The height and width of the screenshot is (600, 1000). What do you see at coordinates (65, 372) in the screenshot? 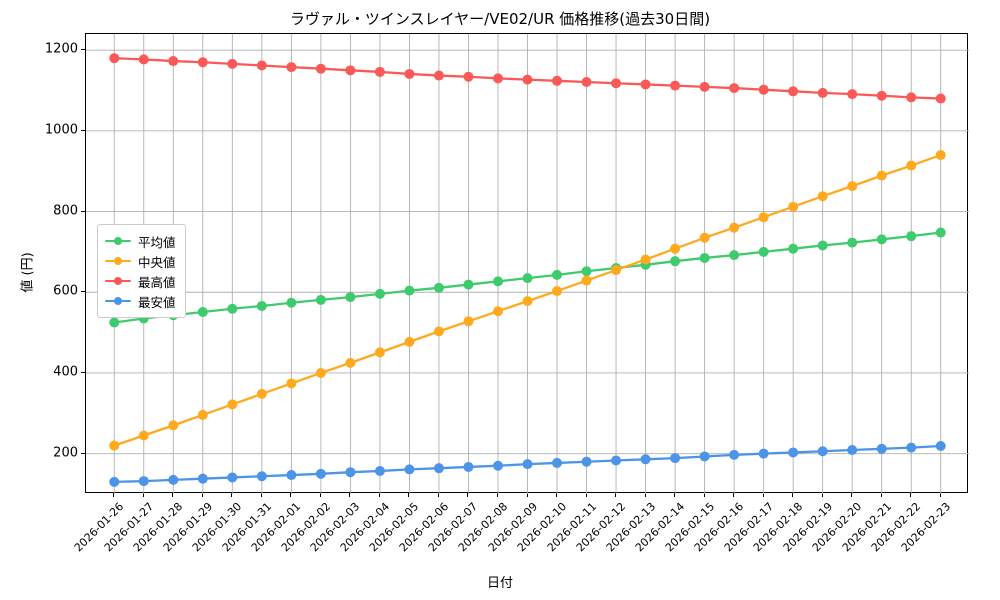
I see `y-tick-label: 400` at bounding box center [65, 372].